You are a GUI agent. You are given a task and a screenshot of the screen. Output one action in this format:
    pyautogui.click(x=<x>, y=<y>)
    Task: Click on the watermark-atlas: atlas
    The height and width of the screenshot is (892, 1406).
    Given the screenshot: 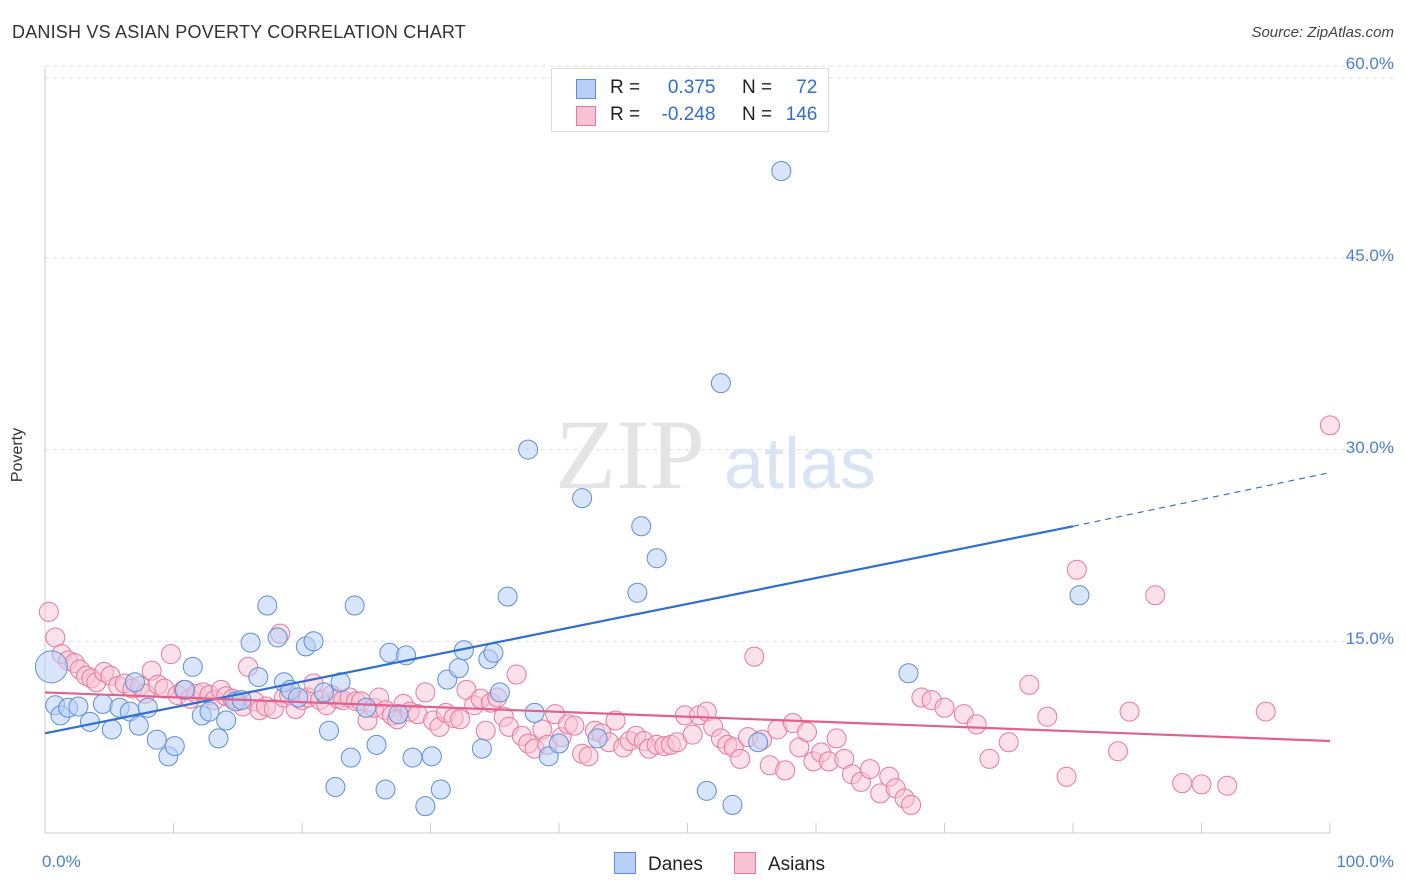 What is the action you would take?
    pyautogui.click(x=800, y=464)
    